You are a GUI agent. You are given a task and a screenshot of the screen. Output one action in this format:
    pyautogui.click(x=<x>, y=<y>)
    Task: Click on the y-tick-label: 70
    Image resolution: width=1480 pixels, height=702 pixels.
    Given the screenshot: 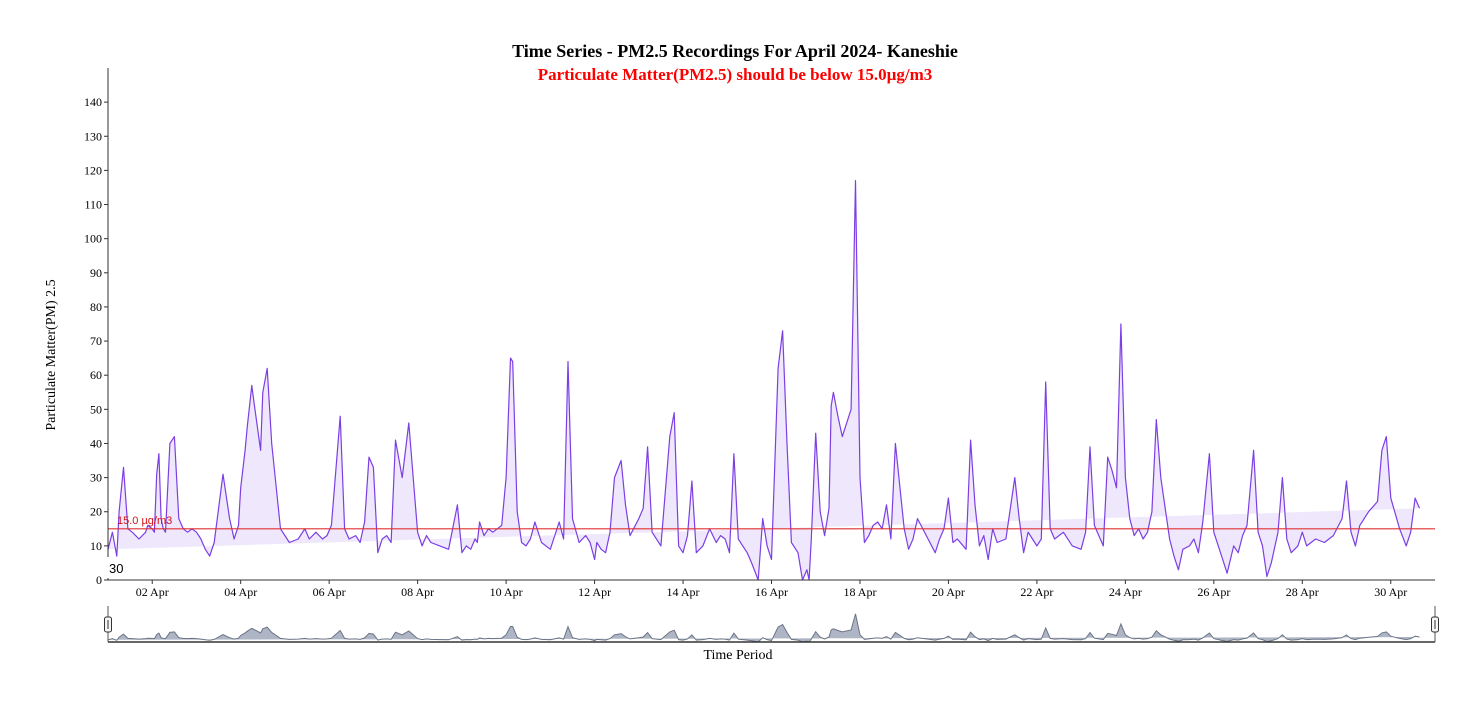 What is the action you would take?
    pyautogui.click(x=96, y=341)
    